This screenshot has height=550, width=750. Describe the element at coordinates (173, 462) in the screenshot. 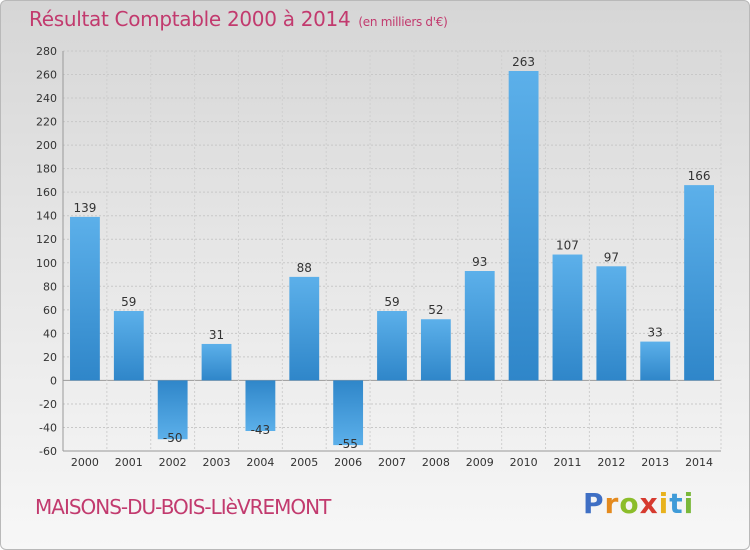

I see `x-tick-label-2002: 2002` at that location.